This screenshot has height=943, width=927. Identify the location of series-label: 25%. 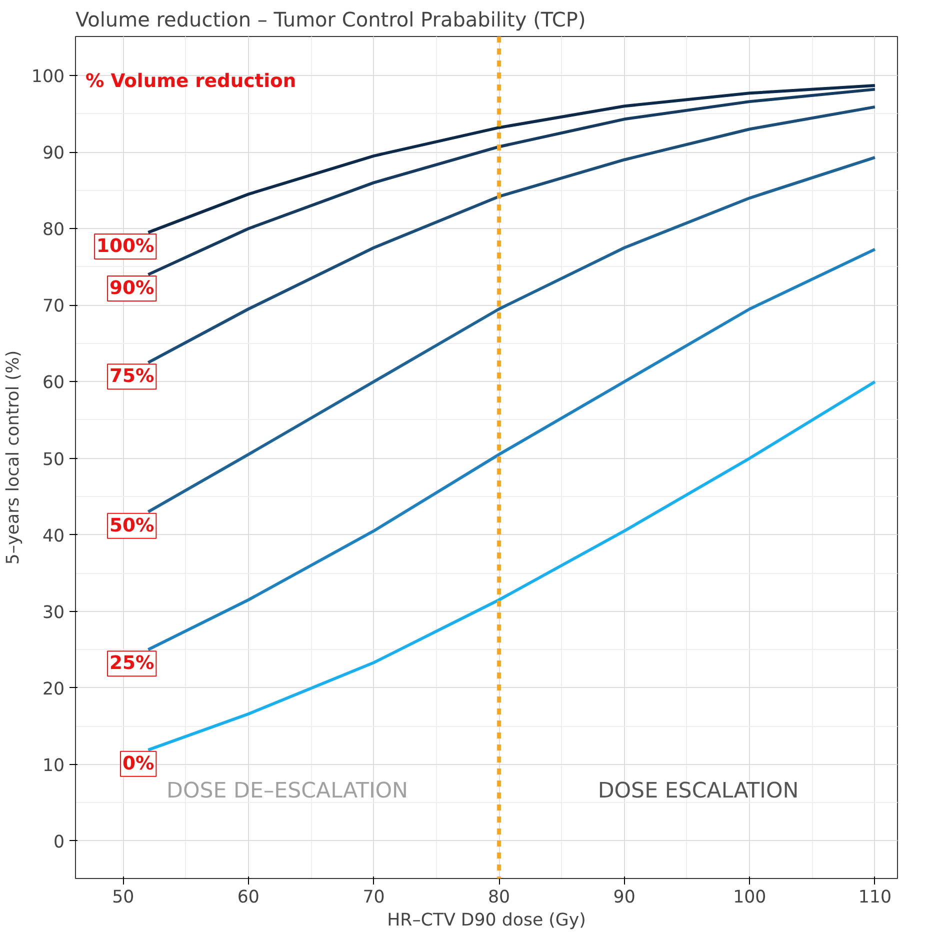
(132, 663).